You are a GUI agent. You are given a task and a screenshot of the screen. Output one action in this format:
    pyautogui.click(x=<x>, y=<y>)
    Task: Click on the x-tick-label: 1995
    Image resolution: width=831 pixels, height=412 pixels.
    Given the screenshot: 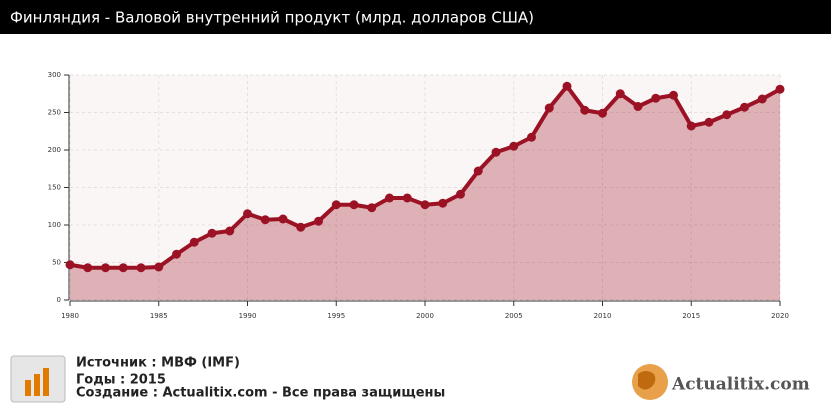 What is the action you would take?
    pyautogui.click(x=336, y=316)
    